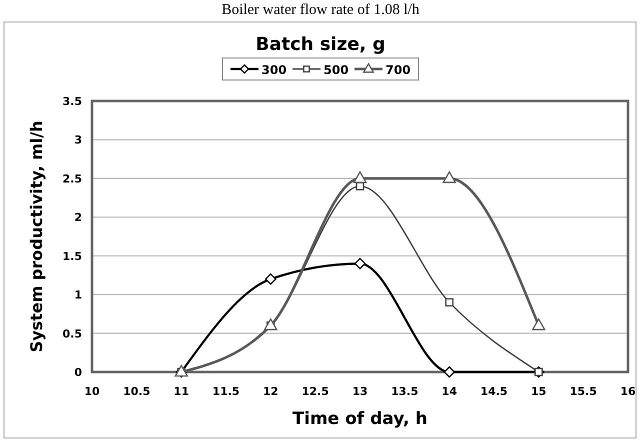 The height and width of the screenshot is (442, 641). Describe the element at coordinates (315, 391) in the screenshot. I see `x-tick-label: 12.5` at that location.